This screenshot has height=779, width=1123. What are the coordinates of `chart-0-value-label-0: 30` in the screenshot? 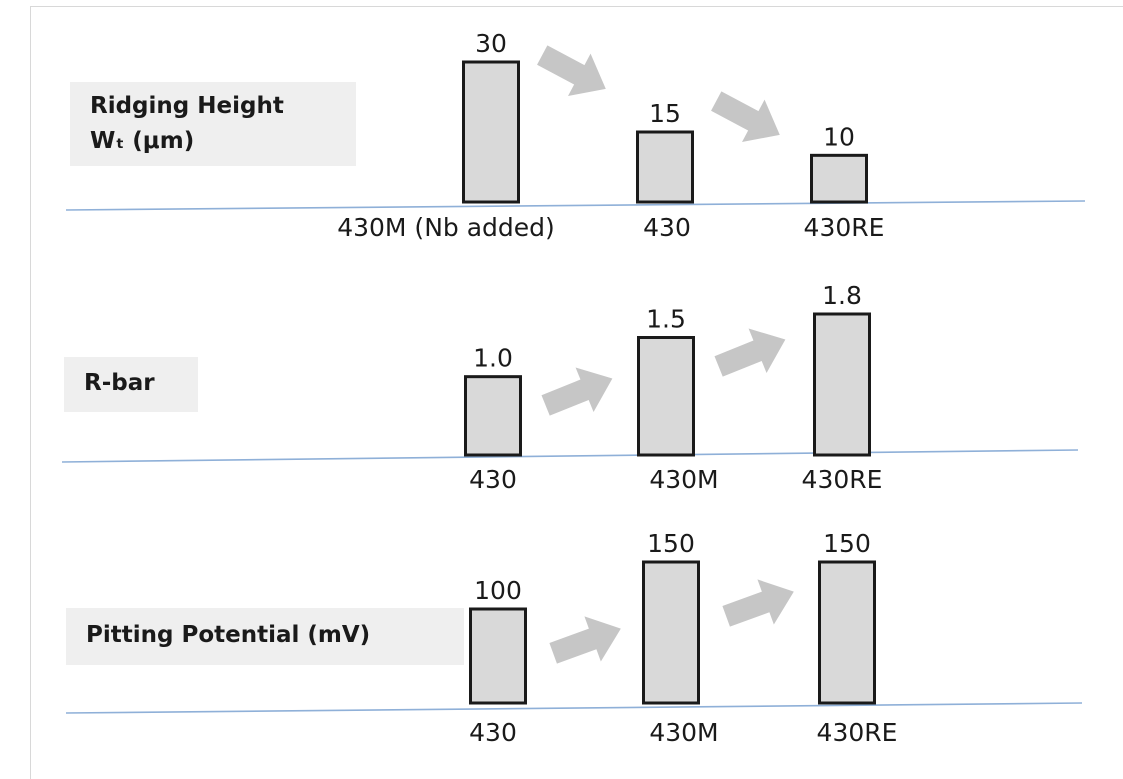 It's located at (491, 43).